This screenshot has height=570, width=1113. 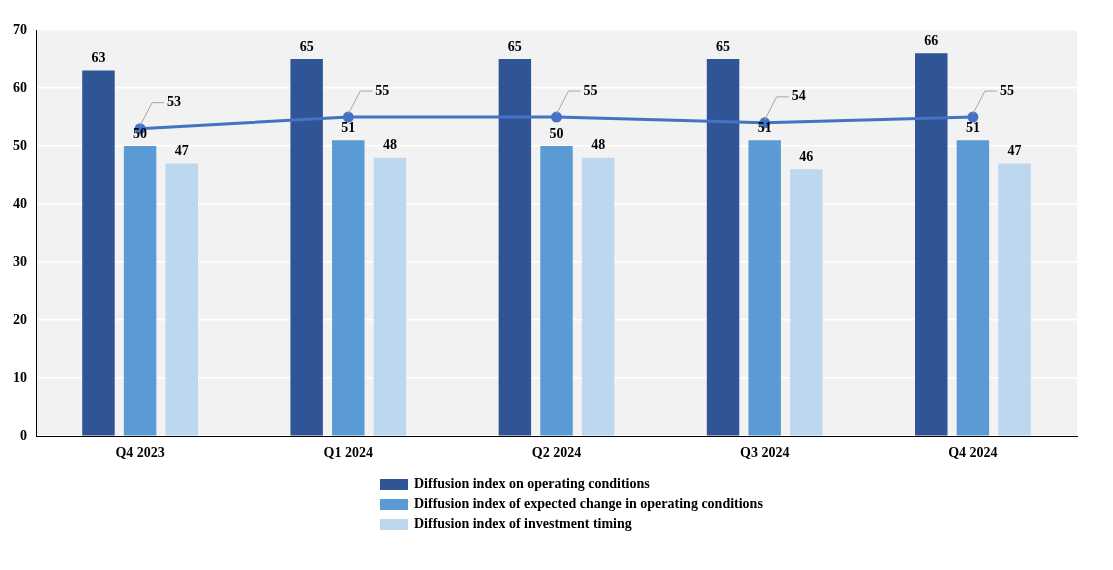 I want to click on x-tick-label: Q4 2023, so click(x=140, y=453).